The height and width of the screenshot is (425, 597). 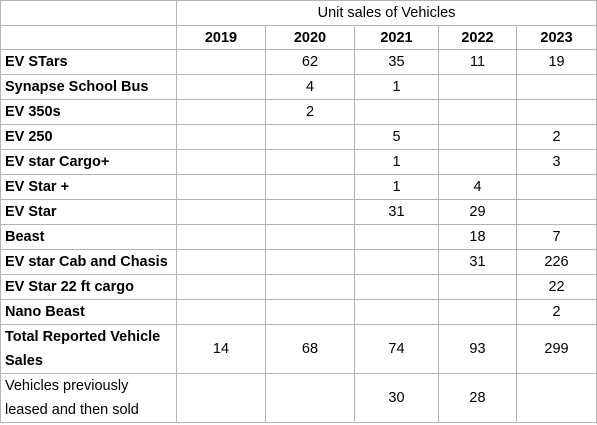 I want to click on table-row: Nano Beast 2, so click(x=298, y=312).